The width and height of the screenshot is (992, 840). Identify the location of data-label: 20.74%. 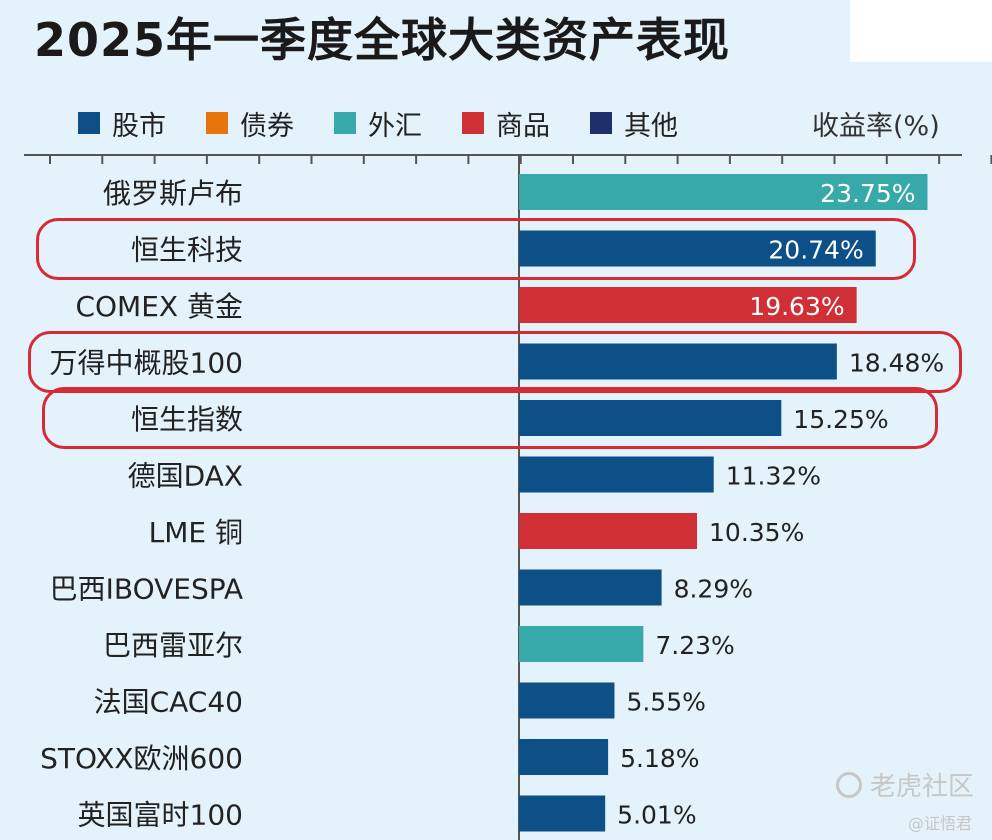
(815, 250).